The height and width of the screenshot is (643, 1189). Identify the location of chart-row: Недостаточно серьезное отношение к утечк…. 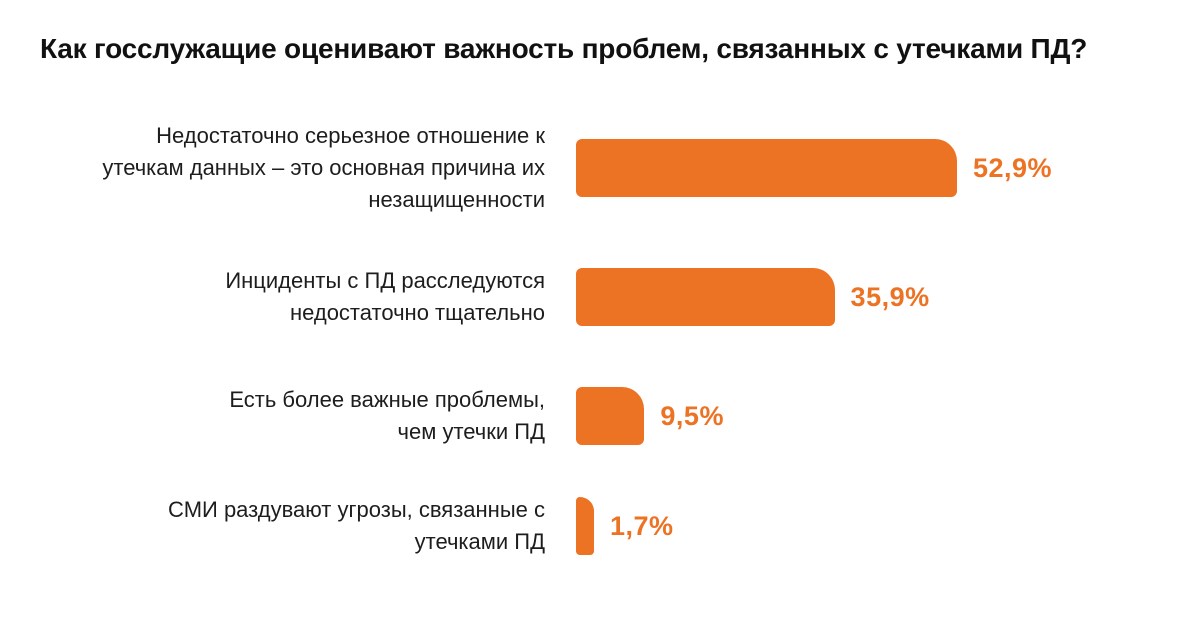
(614, 168).